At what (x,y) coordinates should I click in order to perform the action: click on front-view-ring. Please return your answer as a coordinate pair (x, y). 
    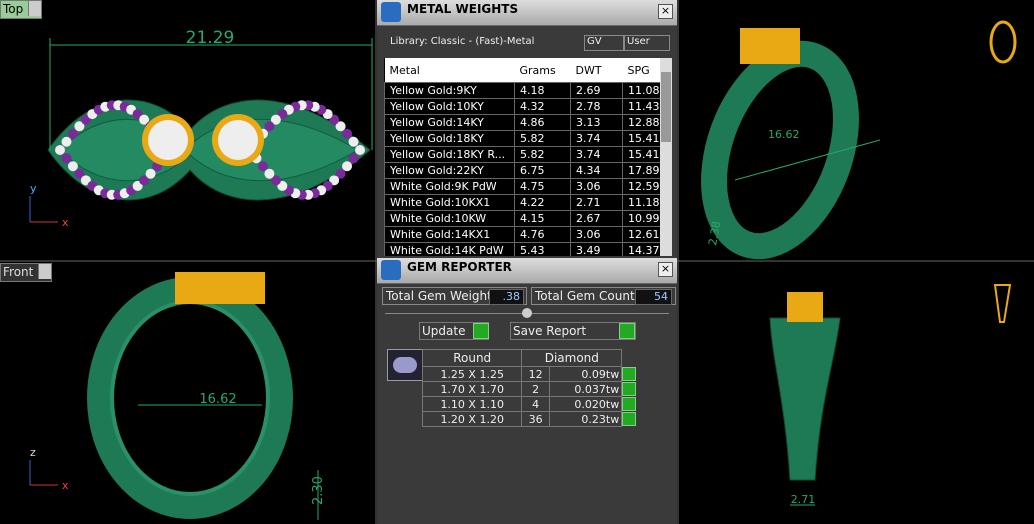
    Looking at the image, I should click on (190, 395).